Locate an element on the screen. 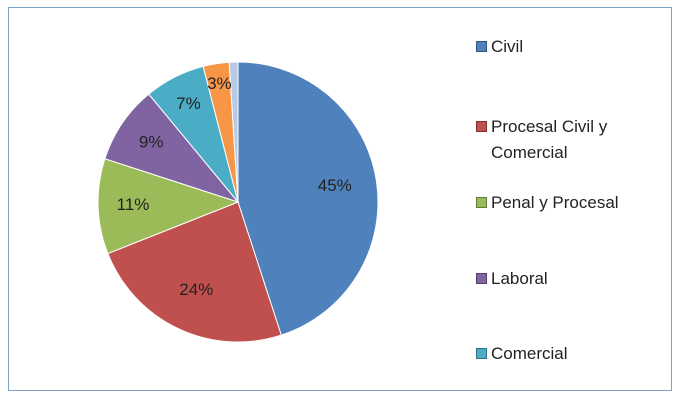 This screenshot has width=678, height=398. legend-label: Civil is located at coordinates (507, 46).